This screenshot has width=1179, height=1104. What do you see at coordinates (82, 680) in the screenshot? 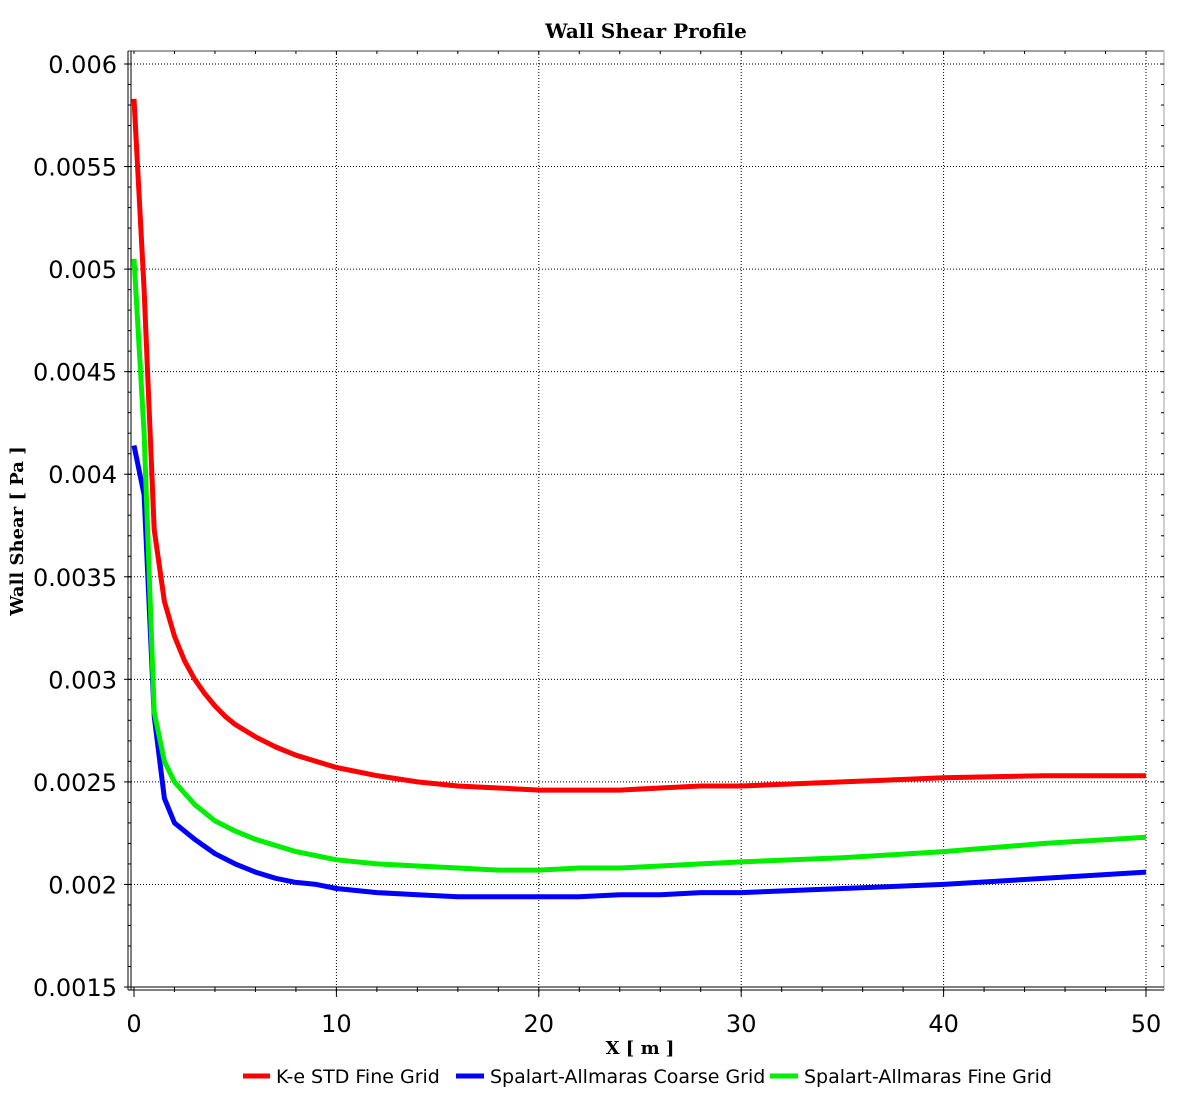
I see `y-tick-label: 0.003` at bounding box center [82, 680].